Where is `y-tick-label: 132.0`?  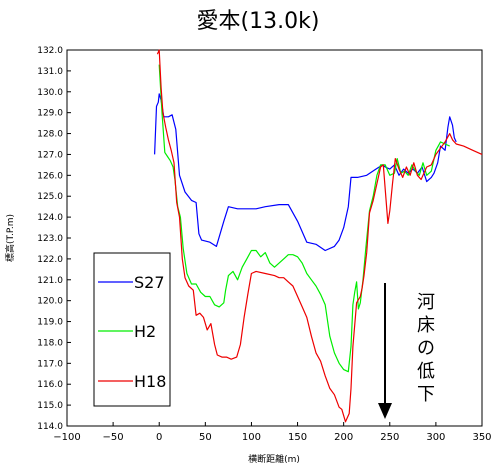 y-tick-label: 132.0 is located at coordinates (50, 51).